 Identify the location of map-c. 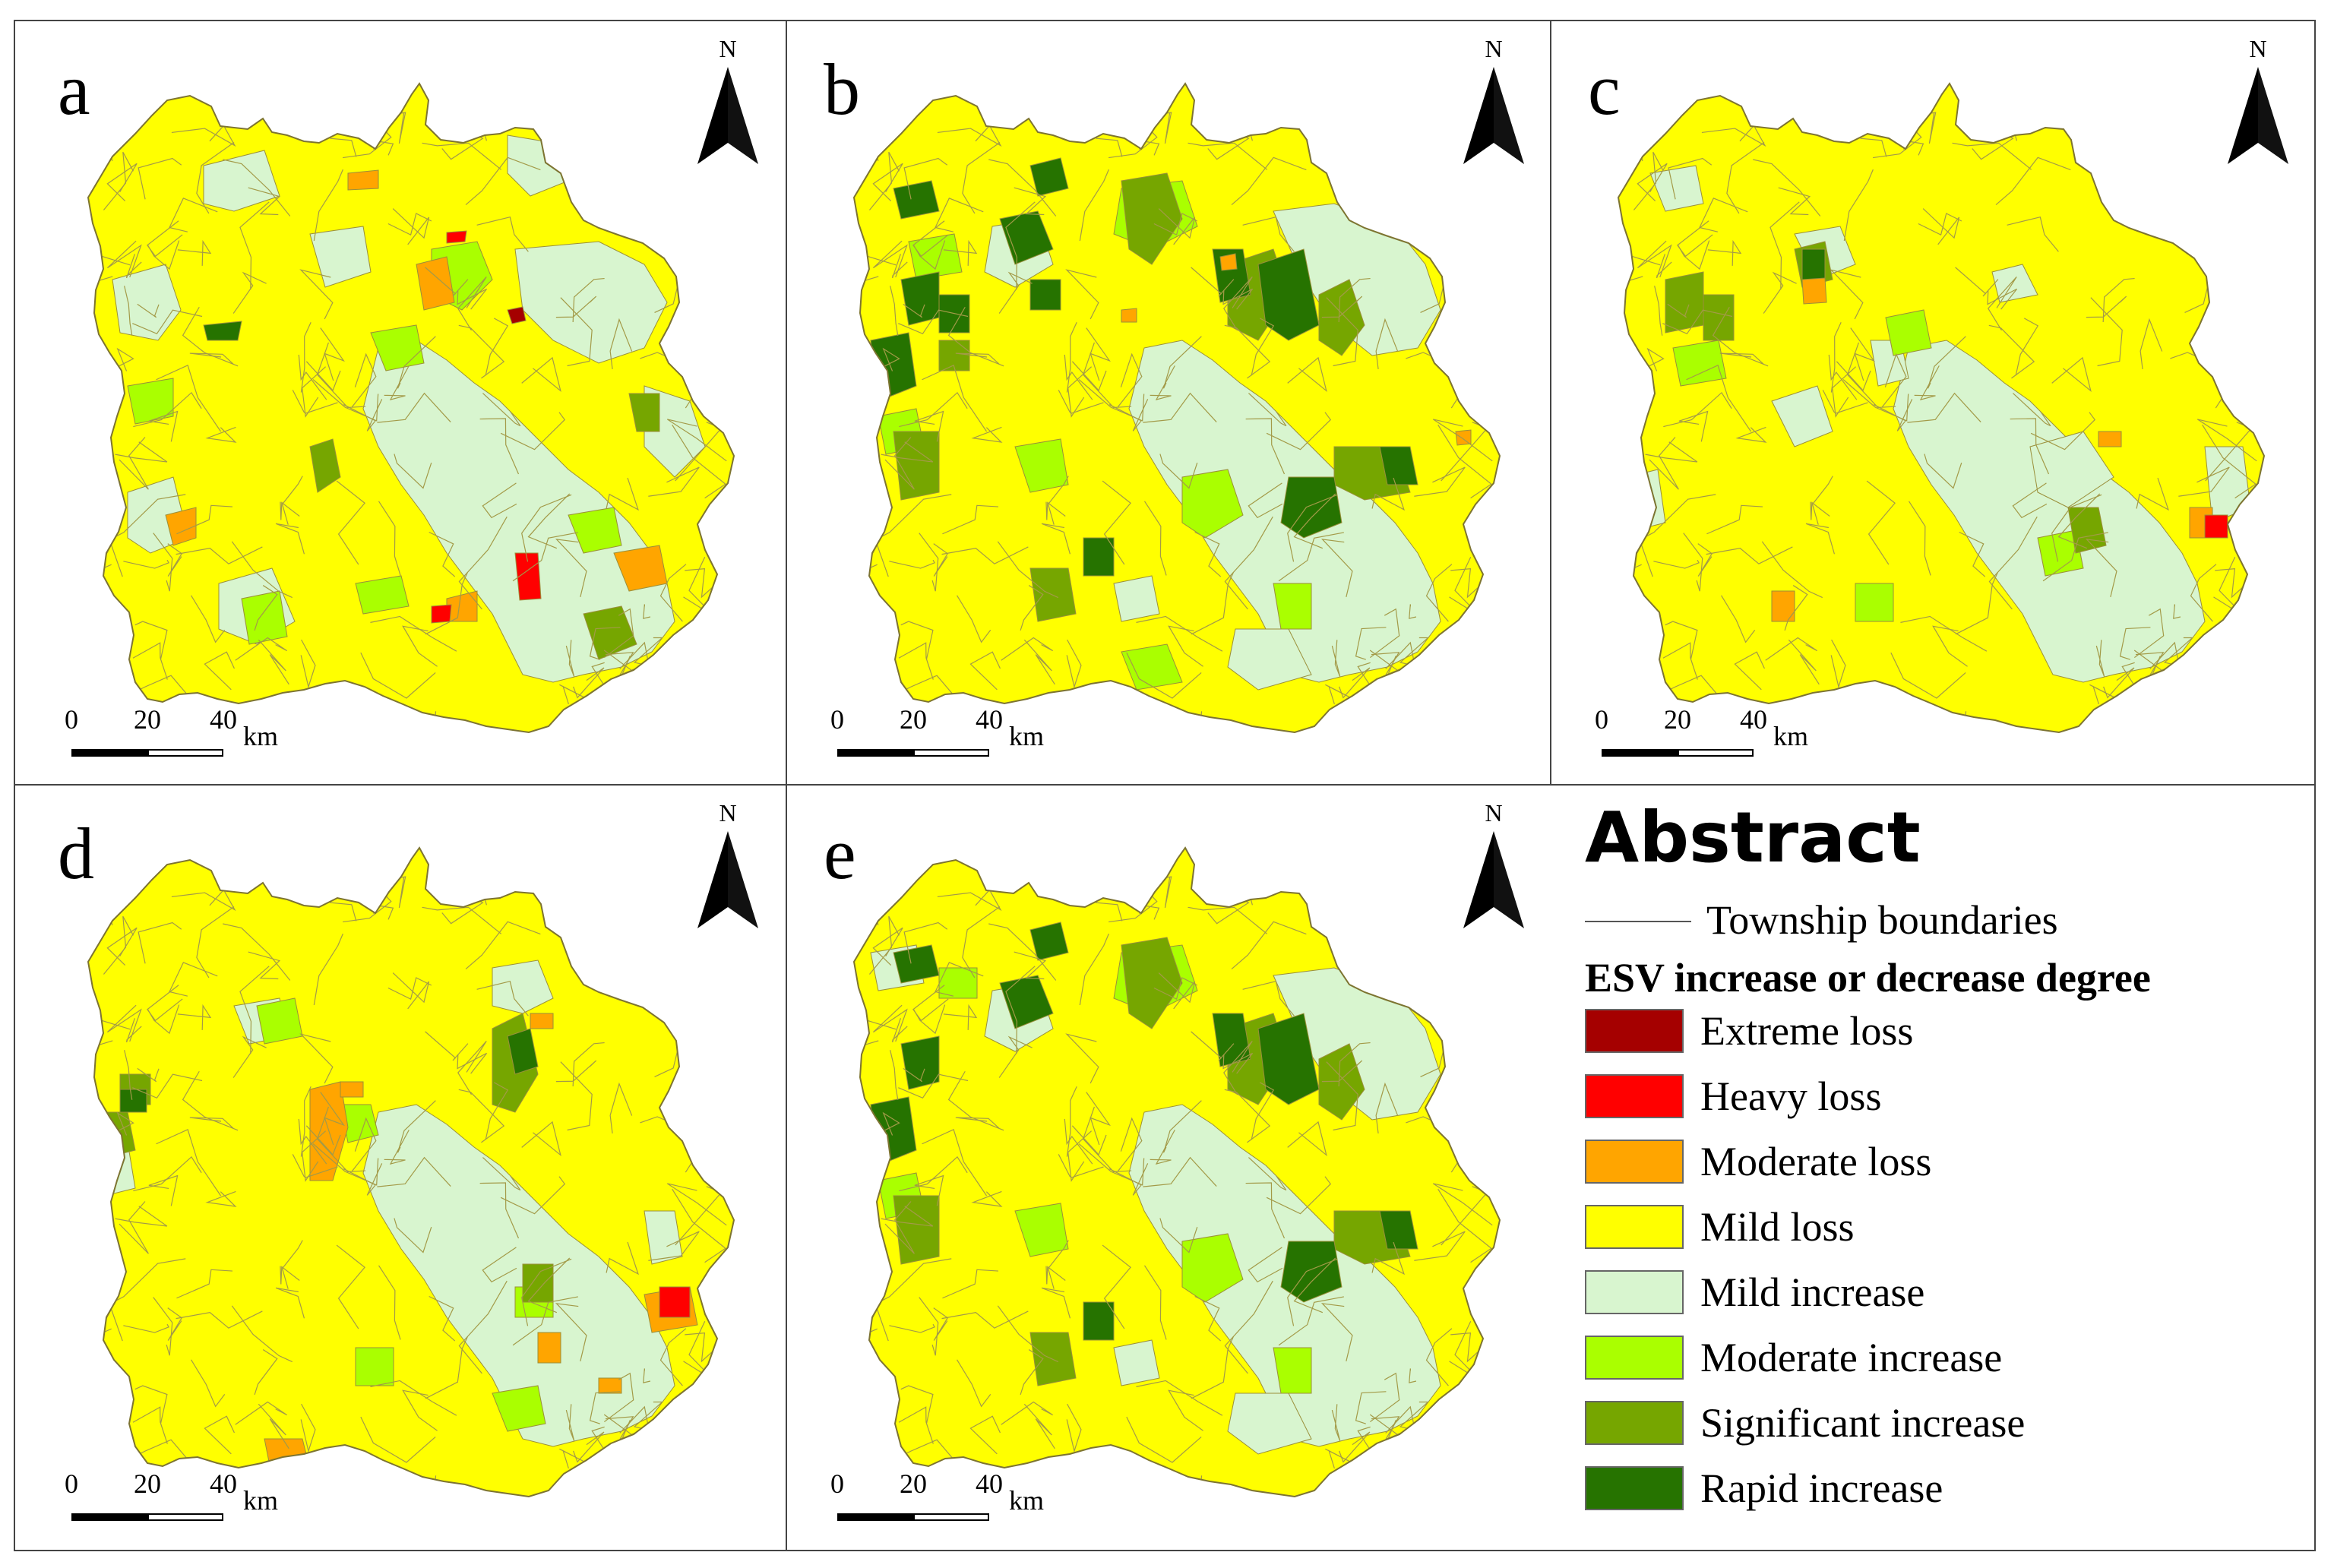
(1941, 408).